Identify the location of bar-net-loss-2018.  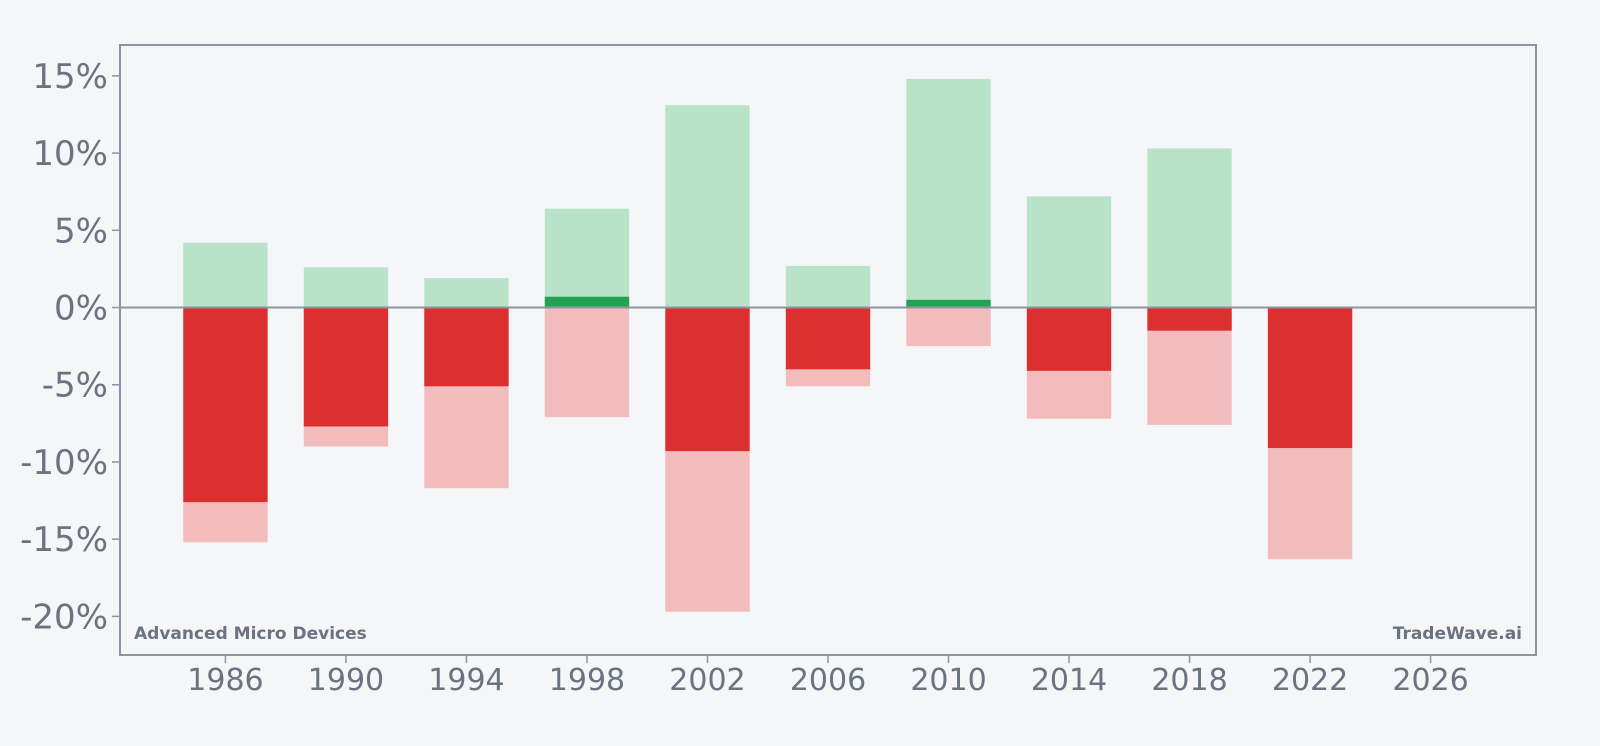
(1189, 319).